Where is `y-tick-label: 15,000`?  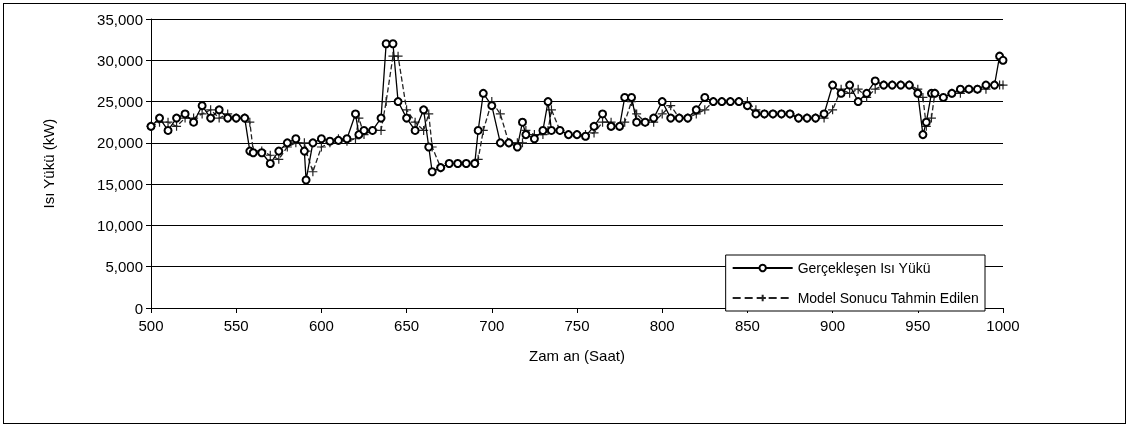 y-tick-label: 15,000 is located at coordinates (120, 184).